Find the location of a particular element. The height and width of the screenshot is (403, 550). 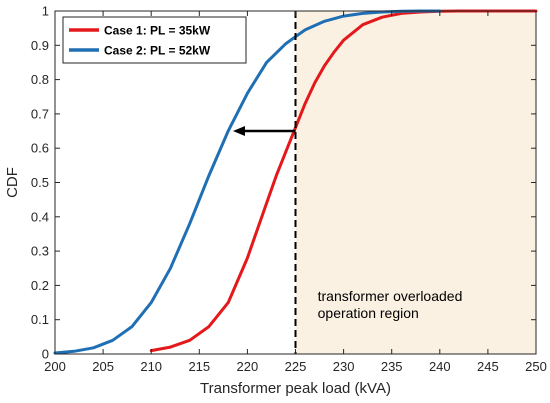

y-axis-label: CDF is located at coordinates (12, 182).